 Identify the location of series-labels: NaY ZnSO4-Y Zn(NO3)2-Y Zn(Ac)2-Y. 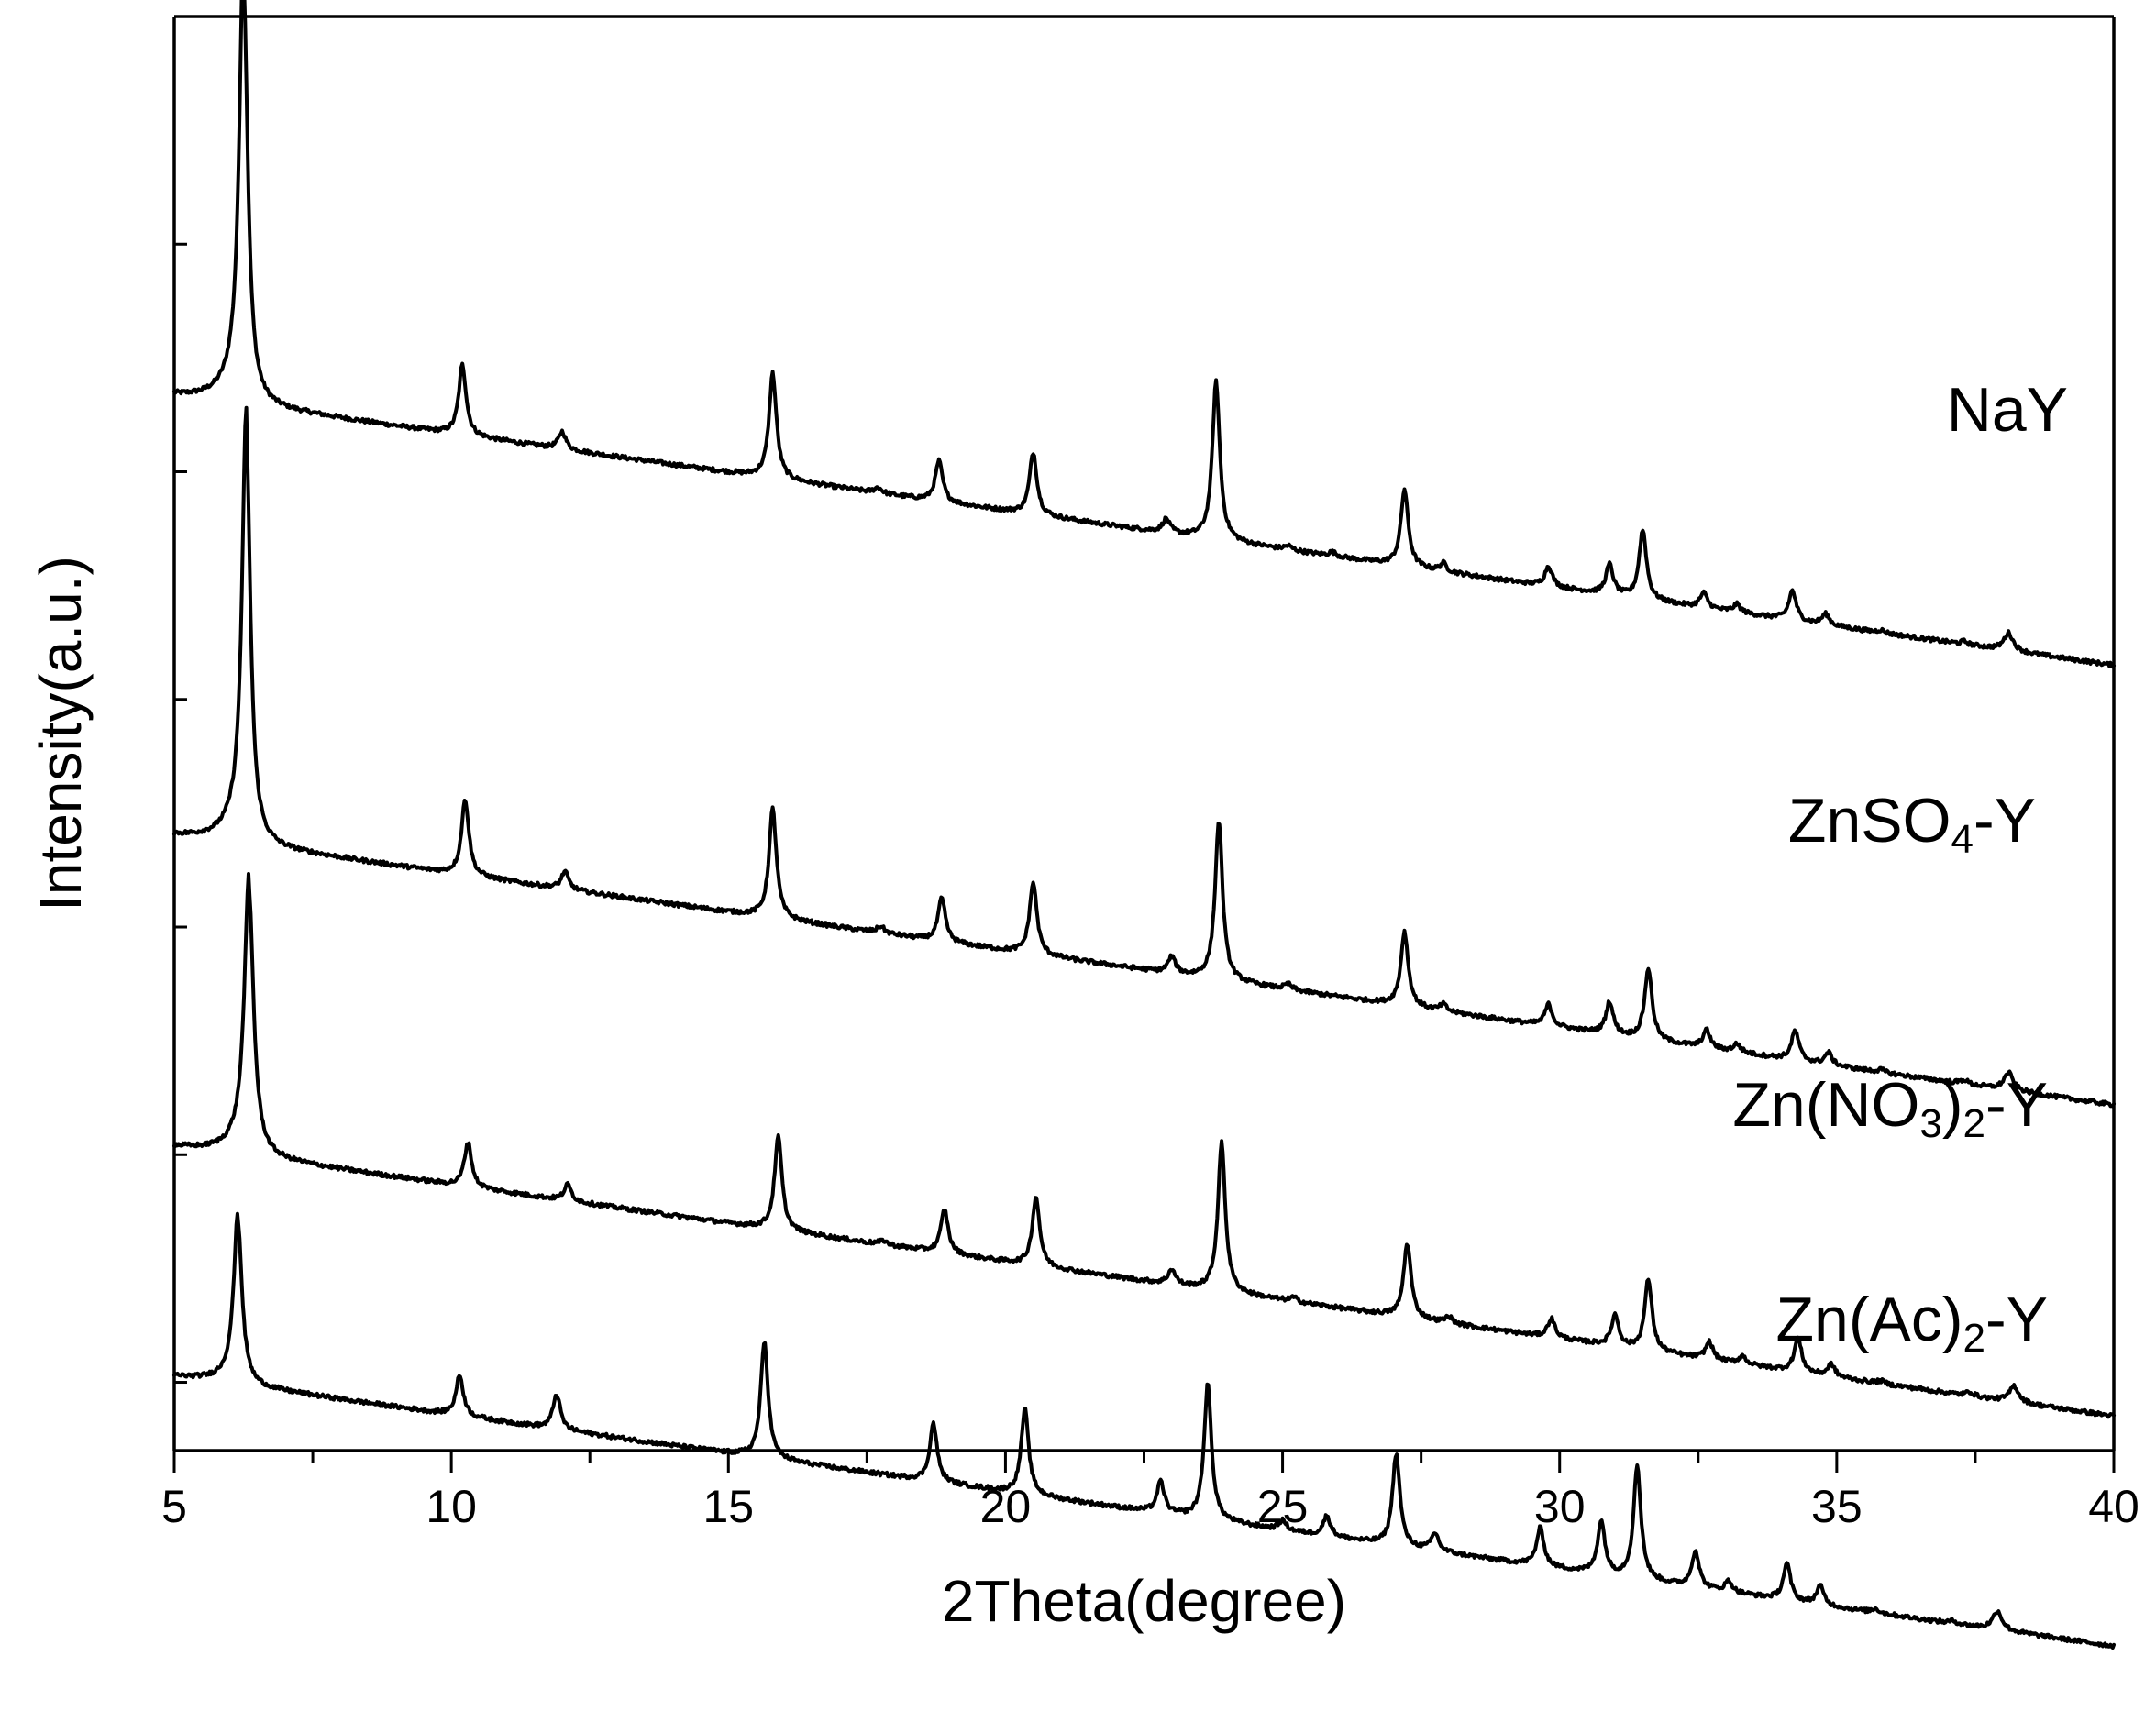
(1900, 868).